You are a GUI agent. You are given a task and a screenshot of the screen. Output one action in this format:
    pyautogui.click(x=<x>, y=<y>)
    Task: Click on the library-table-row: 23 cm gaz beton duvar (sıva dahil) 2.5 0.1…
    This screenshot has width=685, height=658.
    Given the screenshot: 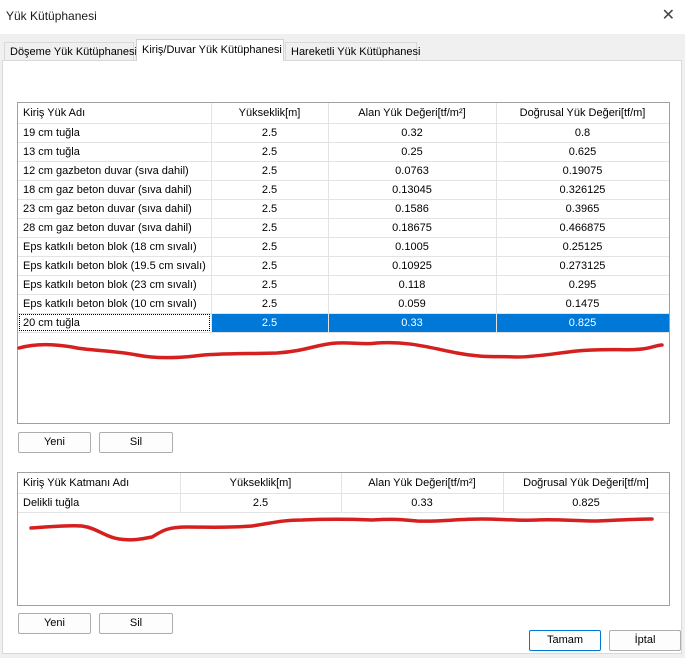 What is the action you would take?
    pyautogui.click(x=343, y=209)
    